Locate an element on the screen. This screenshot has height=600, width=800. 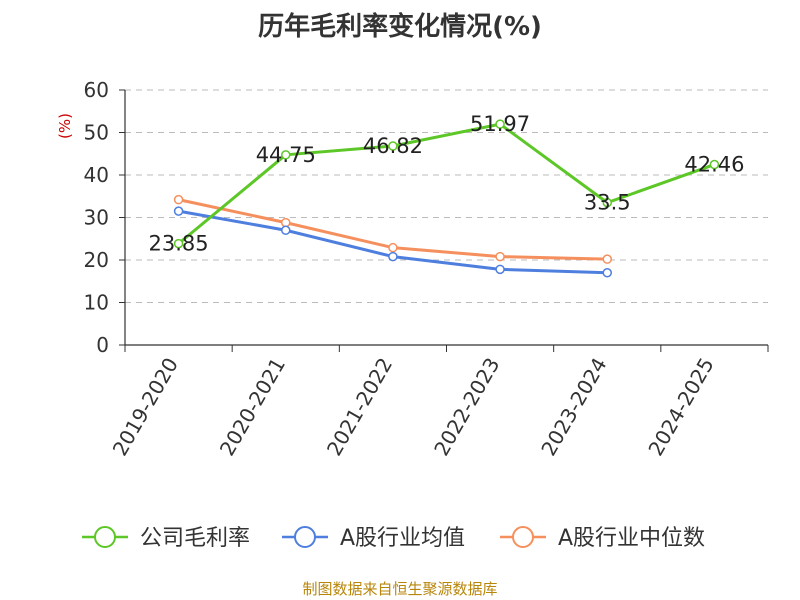
y-tick-label: 60 is located at coordinates (96, 90).